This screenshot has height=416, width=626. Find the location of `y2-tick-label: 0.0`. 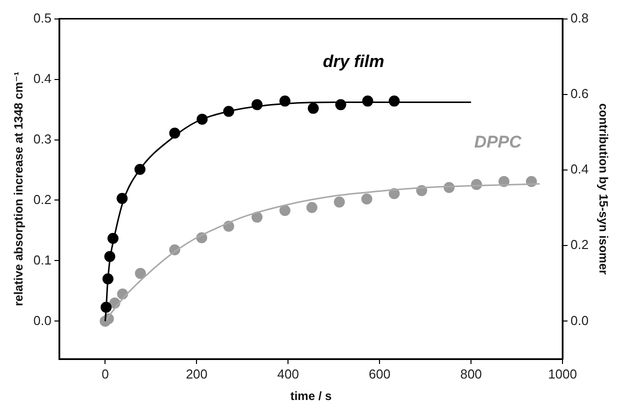

y2-tick-label: 0.0 is located at coordinates (579, 320).